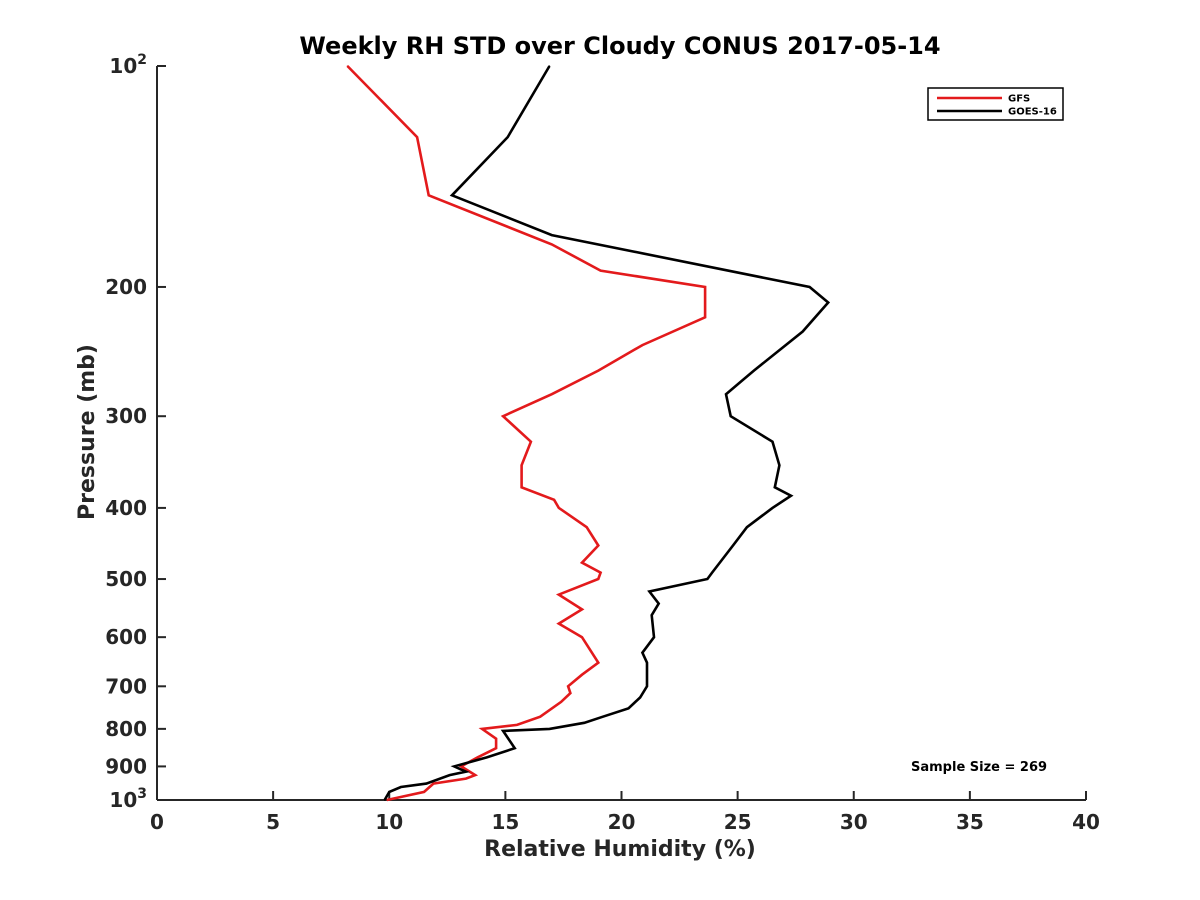 The width and height of the screenshot is (1200, 900). Describe the element at coordinates (128, 799) in the screenshot. I see `y-tick-label: 10³` at that location.